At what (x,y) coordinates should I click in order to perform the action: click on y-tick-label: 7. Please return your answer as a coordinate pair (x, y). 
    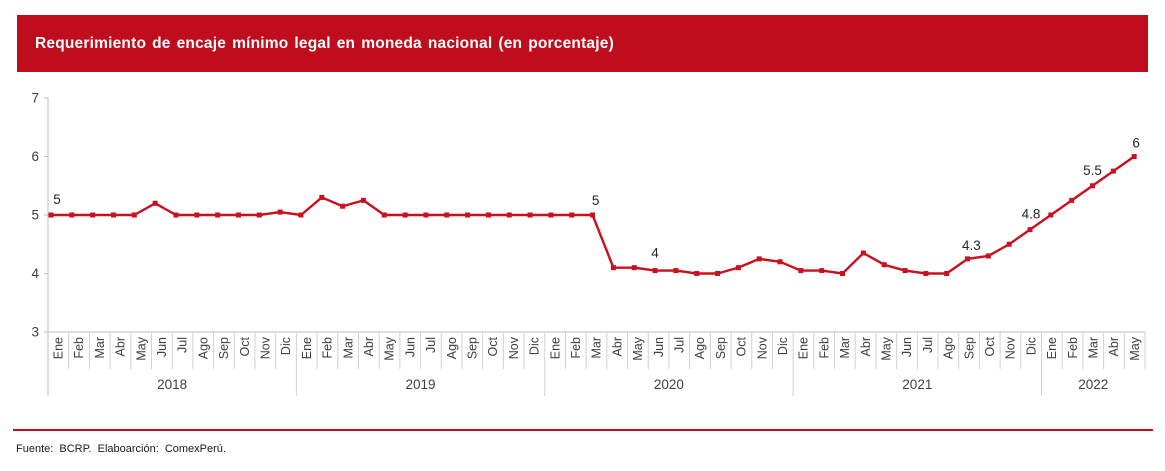
    Looking at the image, I should click on (35, 98).